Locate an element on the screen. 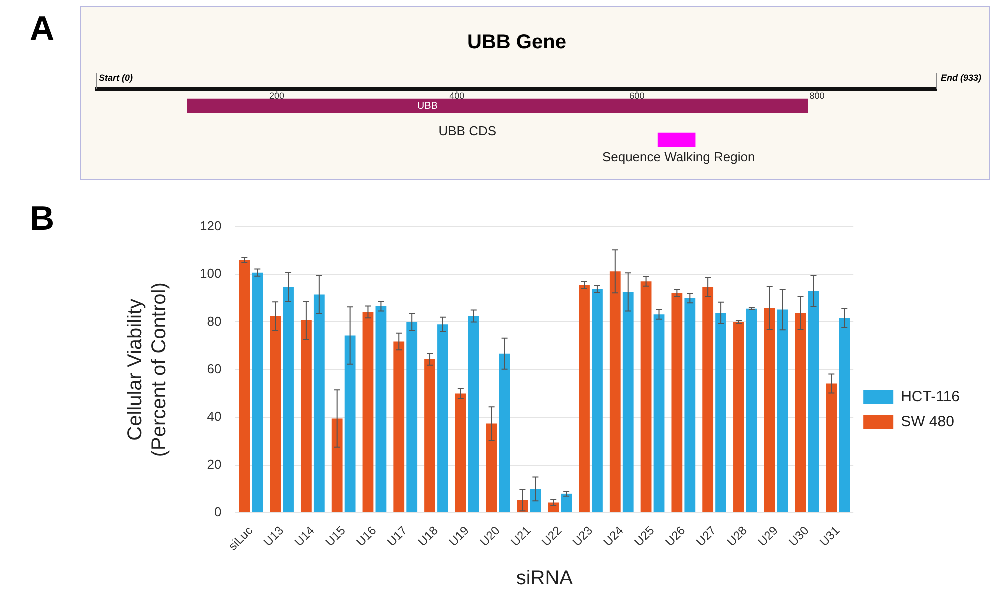 The image size is (996, 596). x-tick-label: U27 is located at coordinates (707, 536).